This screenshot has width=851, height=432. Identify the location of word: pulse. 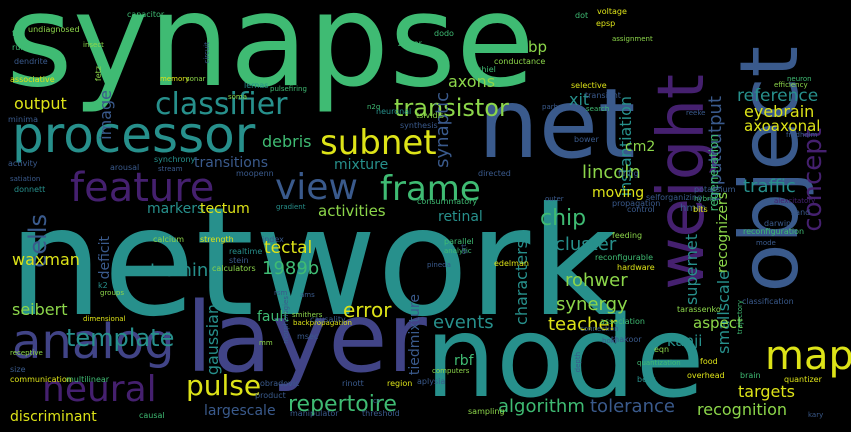
(224, 385).